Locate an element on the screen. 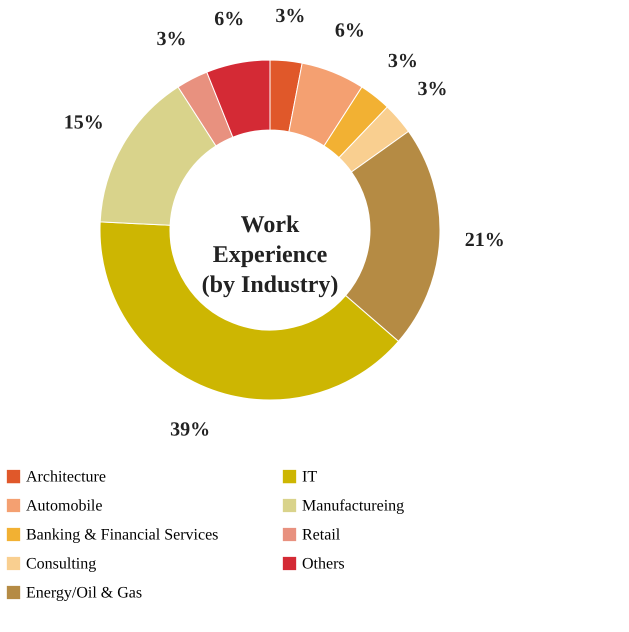  data-label: 15% is located at coordinates (84, 123).